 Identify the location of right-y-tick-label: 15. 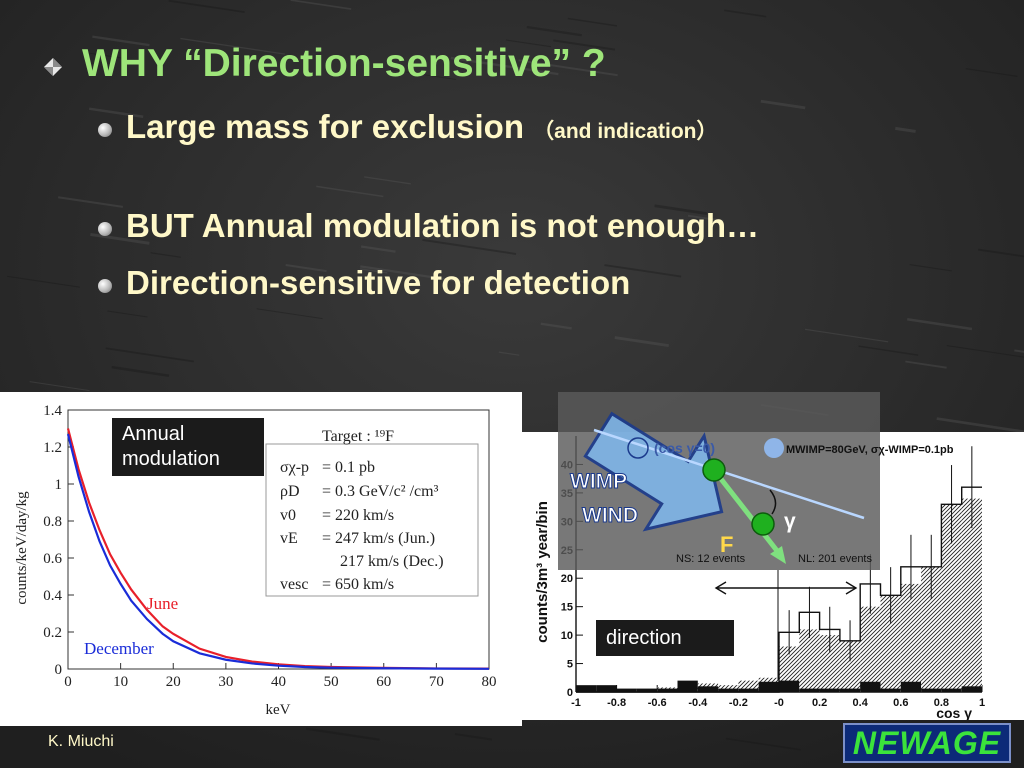
(567, 608).